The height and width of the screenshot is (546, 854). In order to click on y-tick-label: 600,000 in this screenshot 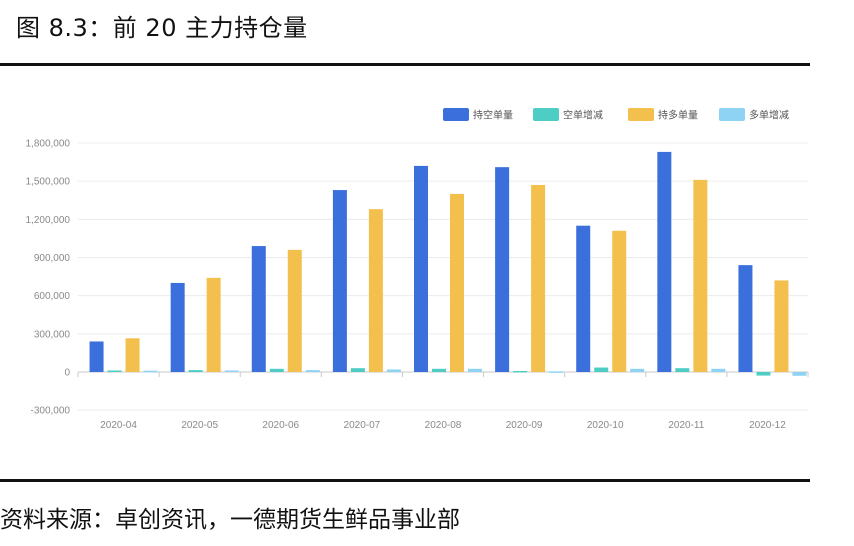, I will do `click(52, 296)`.